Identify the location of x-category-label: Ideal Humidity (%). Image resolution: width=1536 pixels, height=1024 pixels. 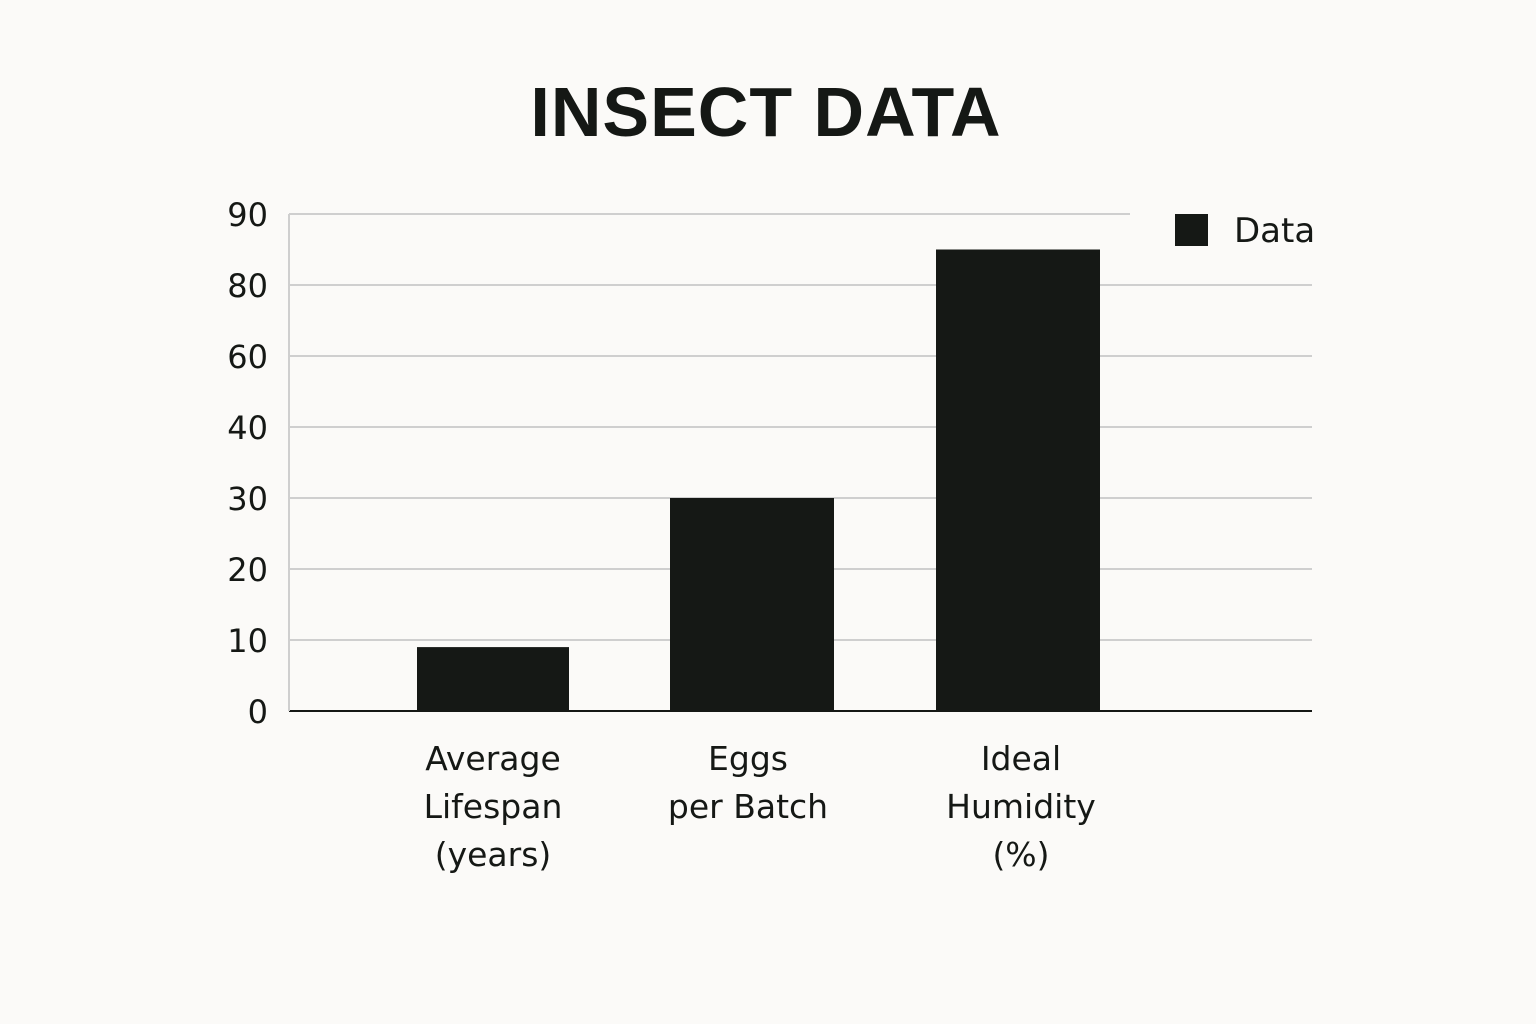
(1021, 806).